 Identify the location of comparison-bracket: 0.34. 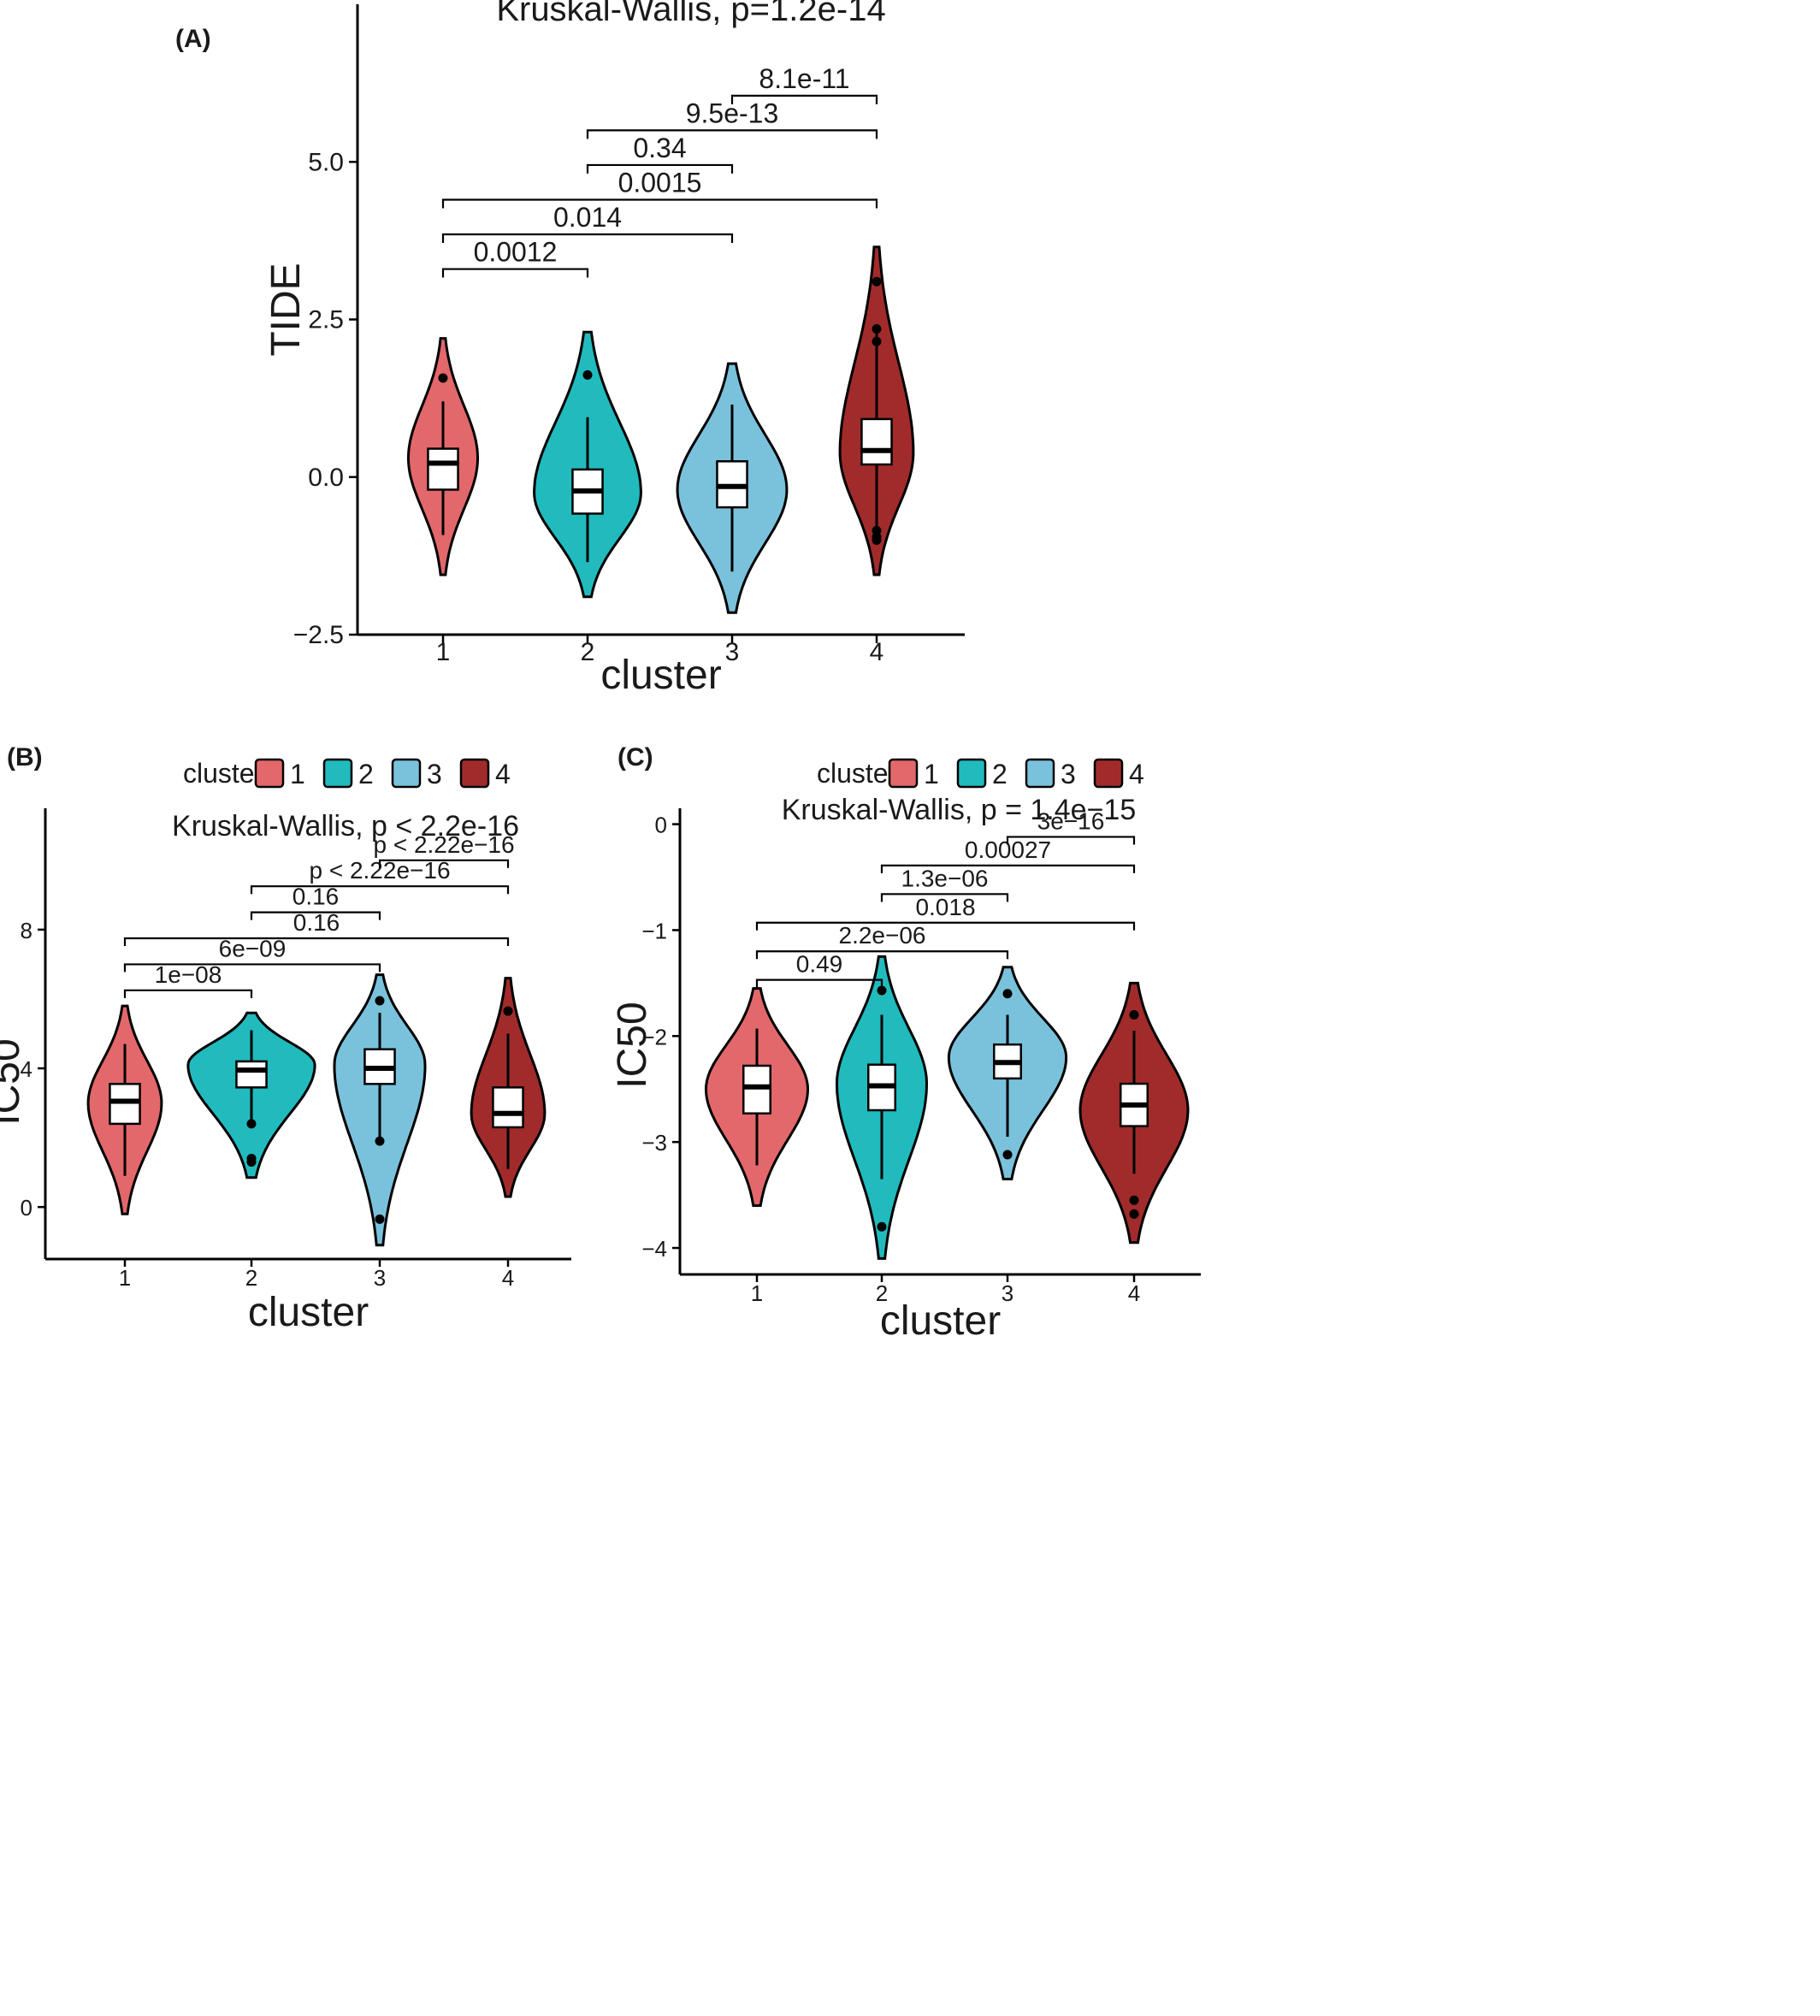
(660, 153).